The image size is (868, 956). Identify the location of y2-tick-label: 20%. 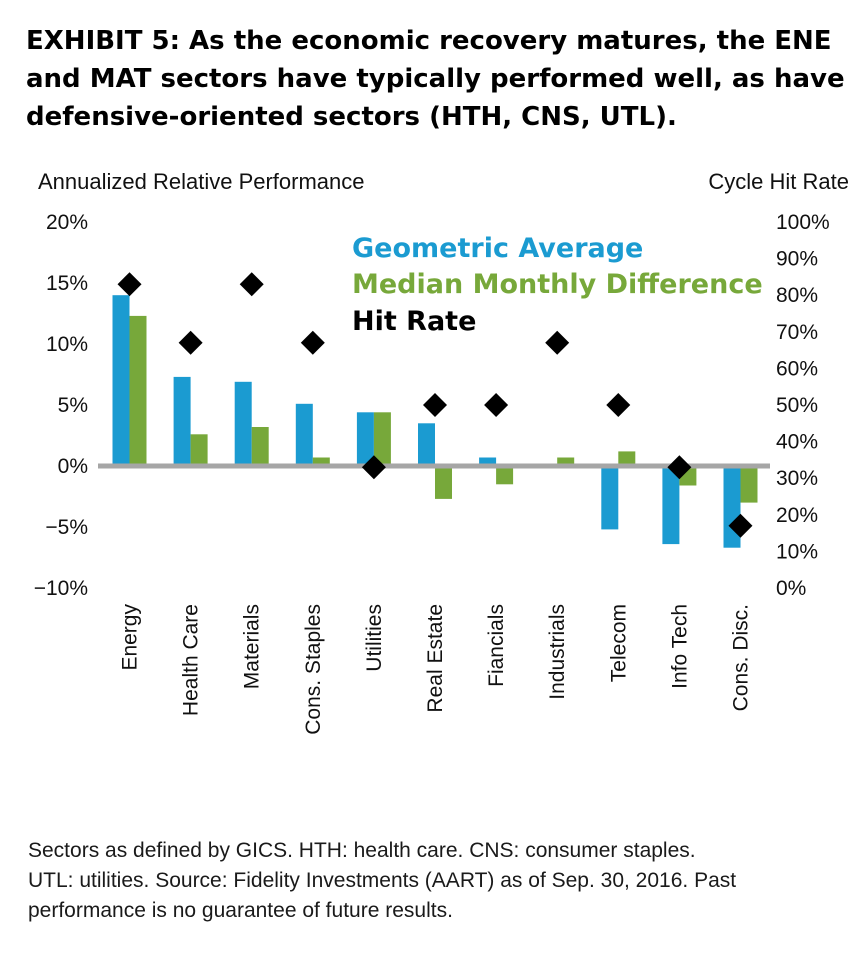
(797, 515).